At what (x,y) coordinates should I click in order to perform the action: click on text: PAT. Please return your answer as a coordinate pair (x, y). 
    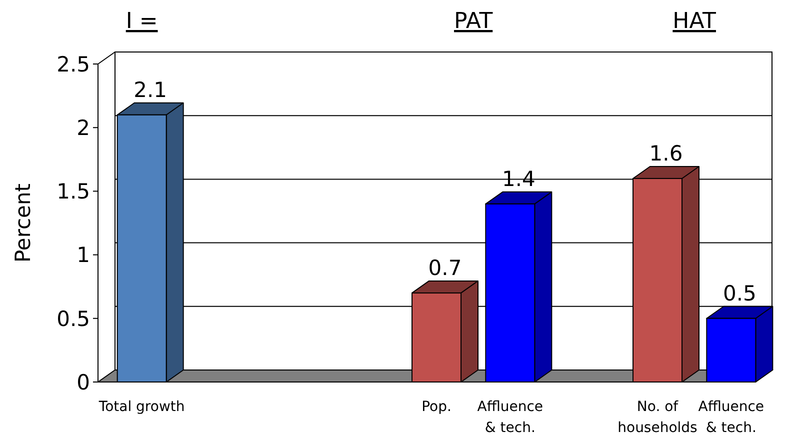
    Looking at the image, I should click on (474, 21).